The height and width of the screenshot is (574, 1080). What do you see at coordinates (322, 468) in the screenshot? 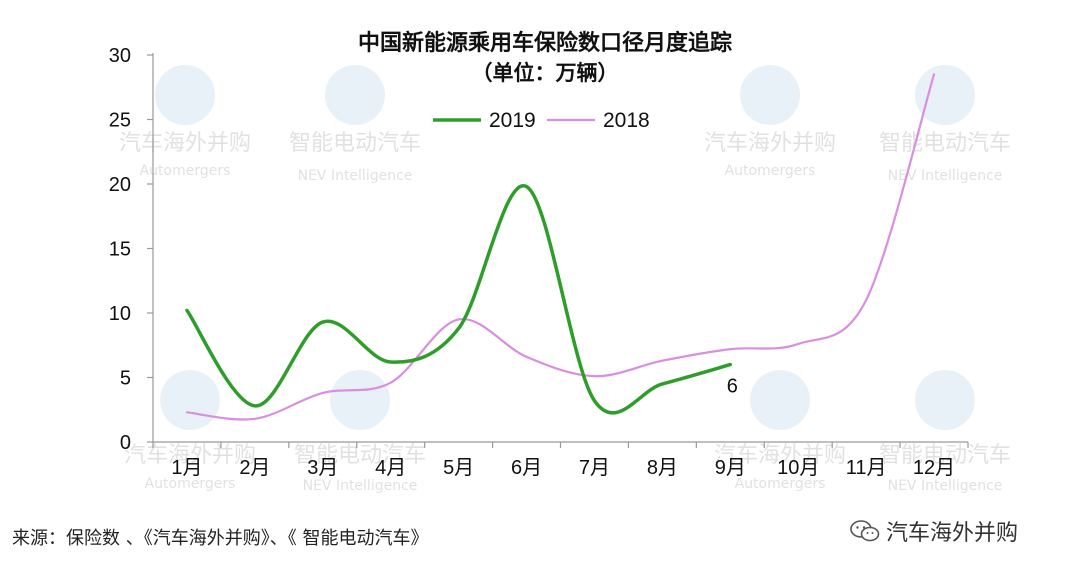
I see `x-tick-label: 3月` at bounding box center [322, 468].